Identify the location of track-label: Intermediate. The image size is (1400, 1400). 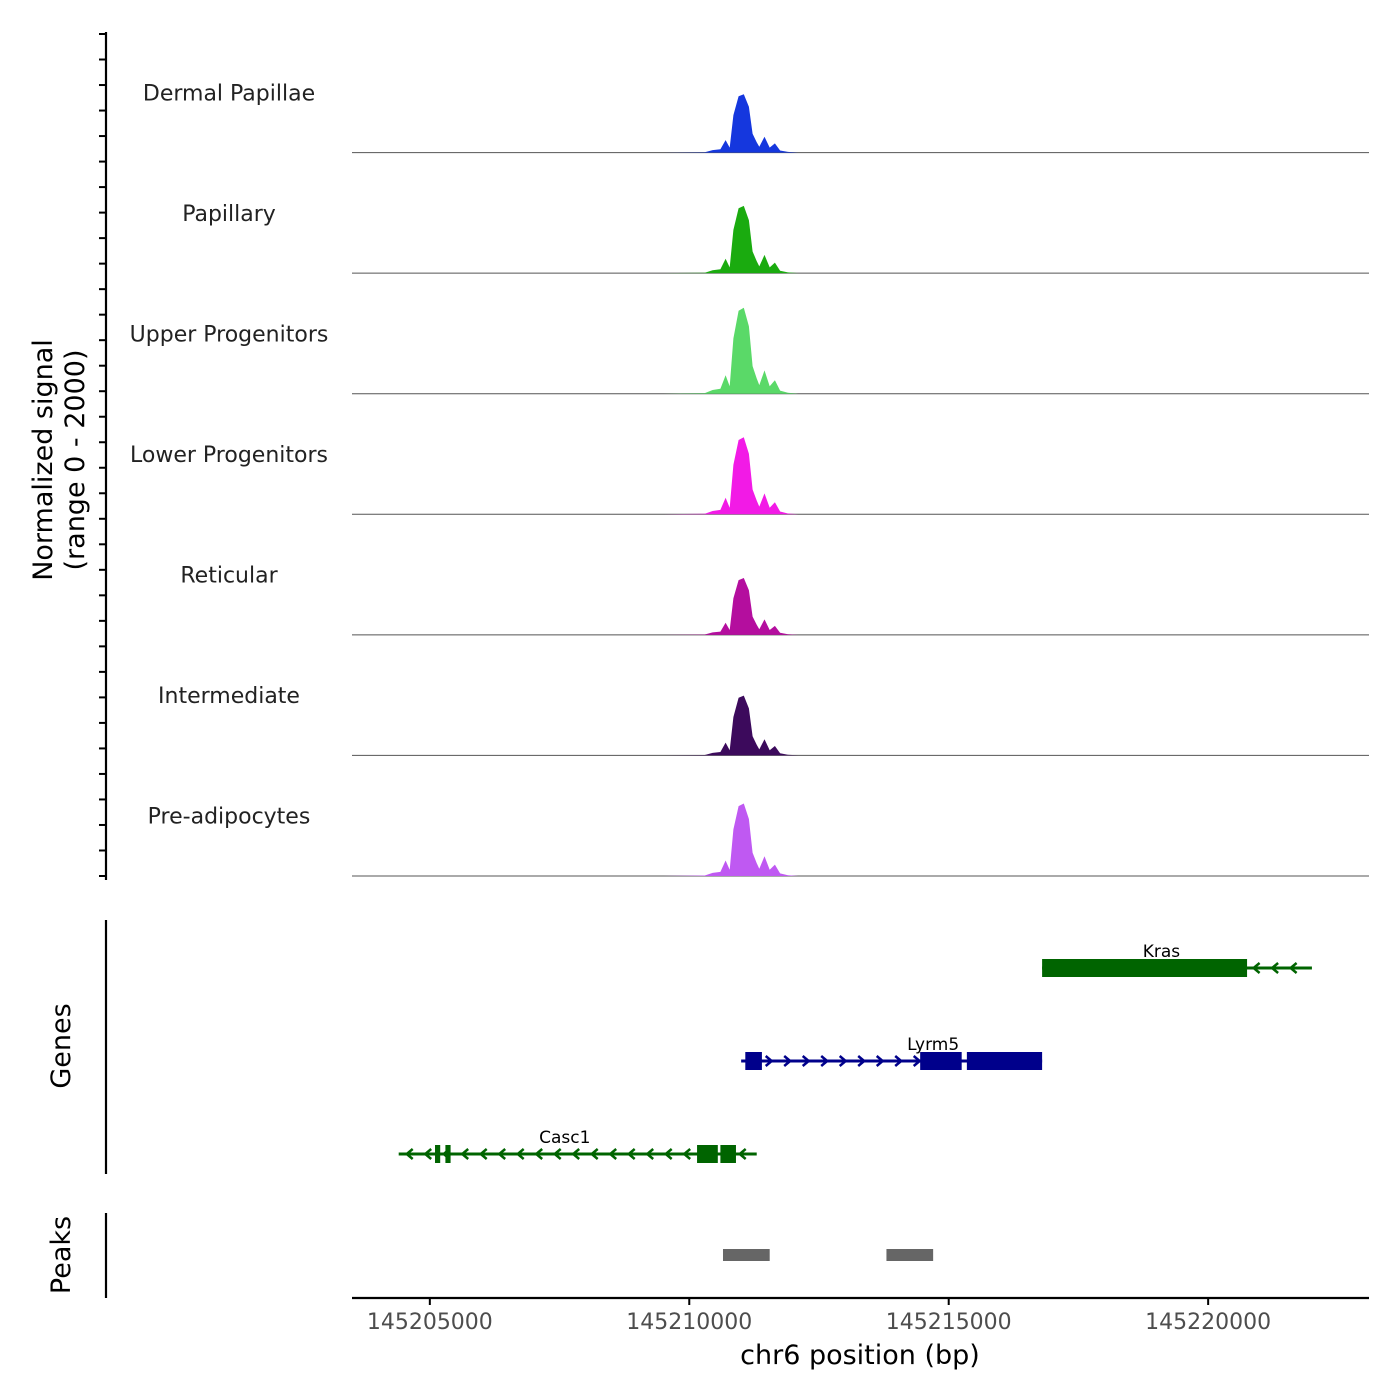
(229, 696).